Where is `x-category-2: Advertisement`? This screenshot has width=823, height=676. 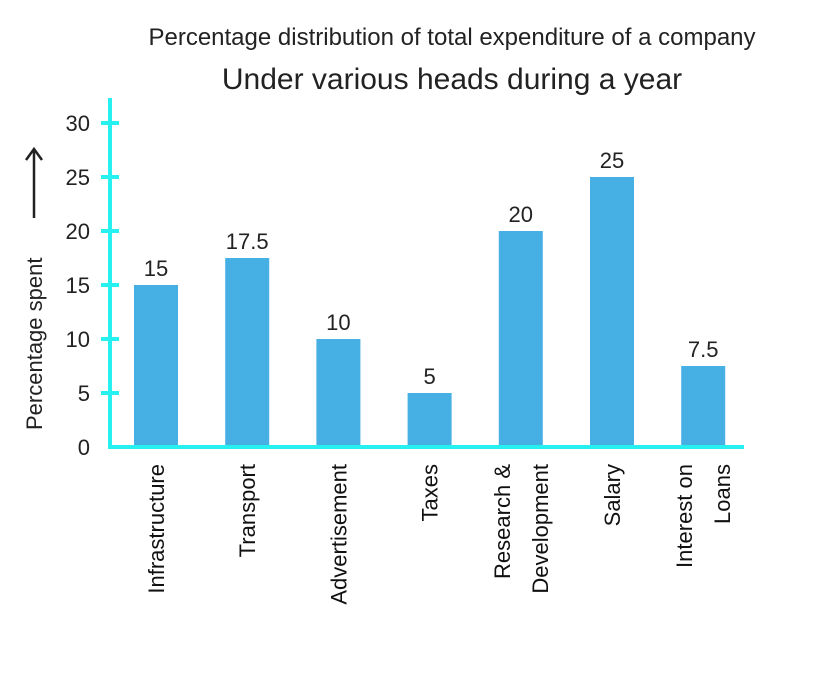
x-category-2: Advertisement is located at coordinates (338, 534).